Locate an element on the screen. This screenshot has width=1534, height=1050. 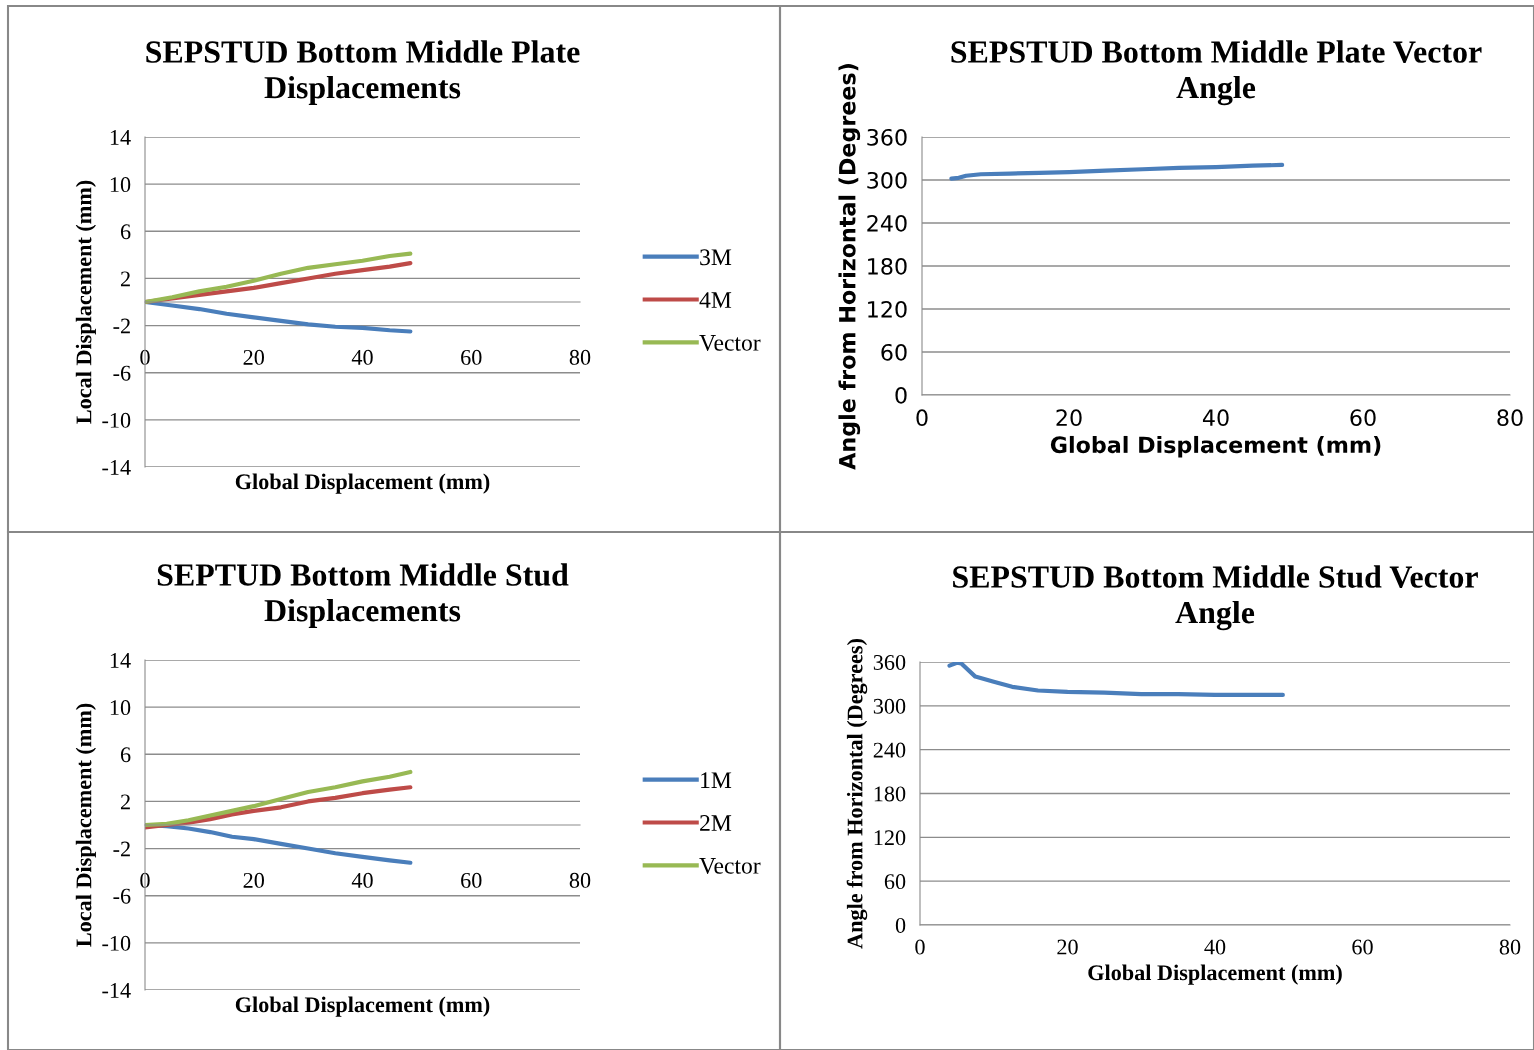
chart-title: SEPSTUD Bottom Middle Plate Vector Angle is located at coordinates (1216, 73).